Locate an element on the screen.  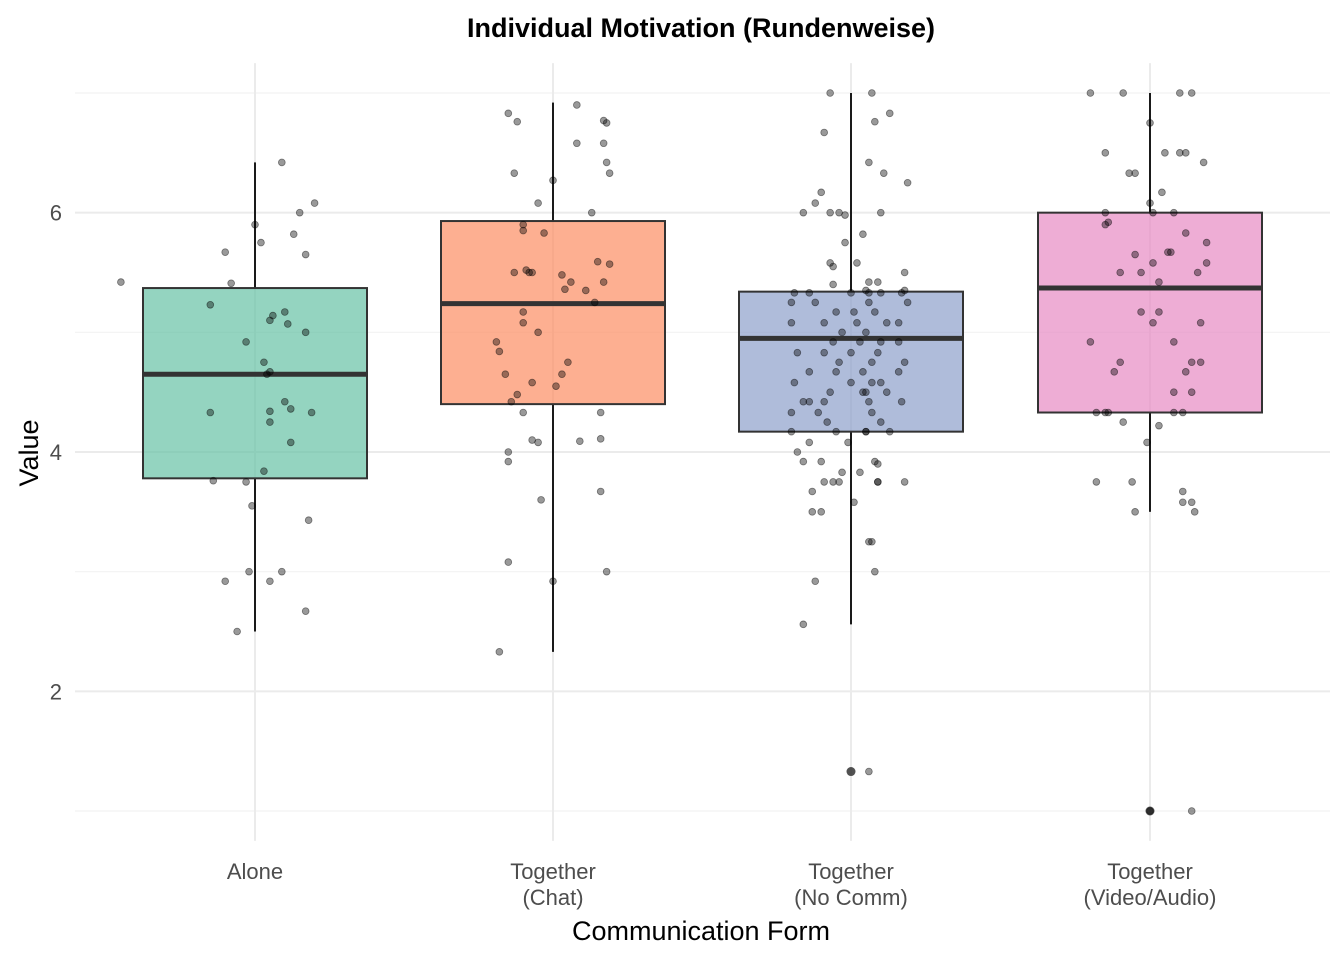
x-tick-label: (No Comm) is located at coordinates (851, 897).